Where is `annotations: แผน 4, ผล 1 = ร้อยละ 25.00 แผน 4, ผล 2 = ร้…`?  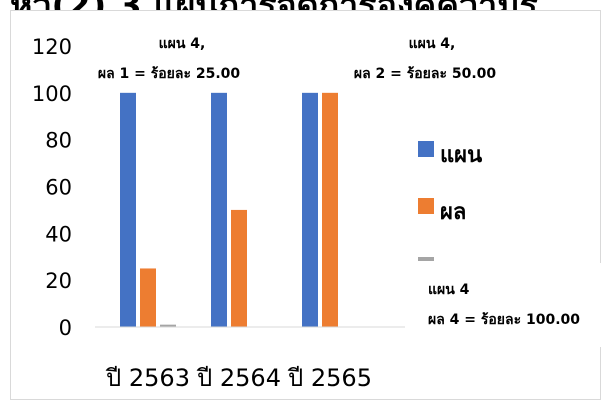 annotations: แผน 4, ผล 1 = ร้อยละ 25.00 แผน 4, ผล 2 = ร้… is located at coordinates (297, 59).